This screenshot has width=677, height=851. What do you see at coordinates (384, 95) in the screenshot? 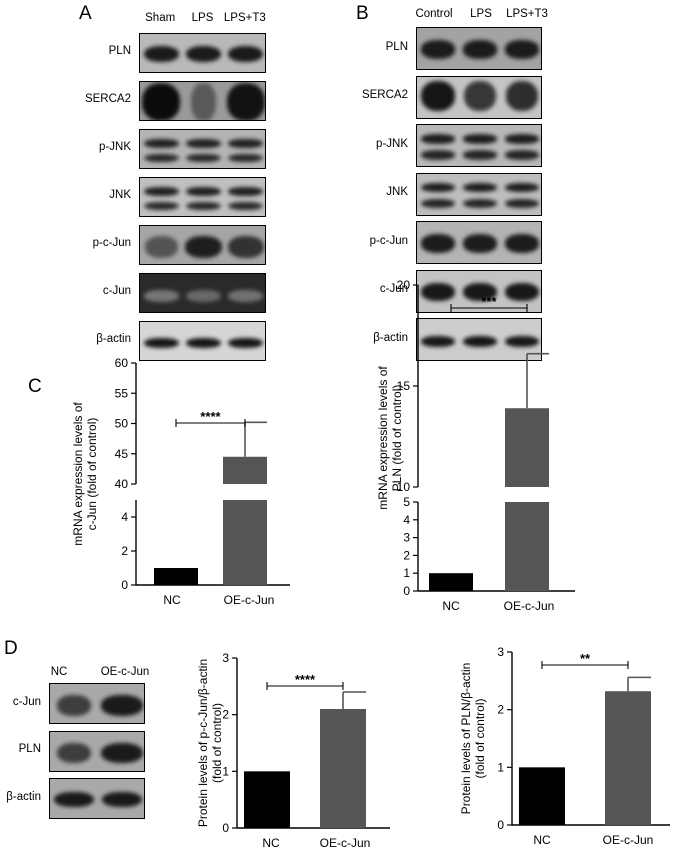
I see `protein-label: SERCA2` at bounding box center [384, 95].